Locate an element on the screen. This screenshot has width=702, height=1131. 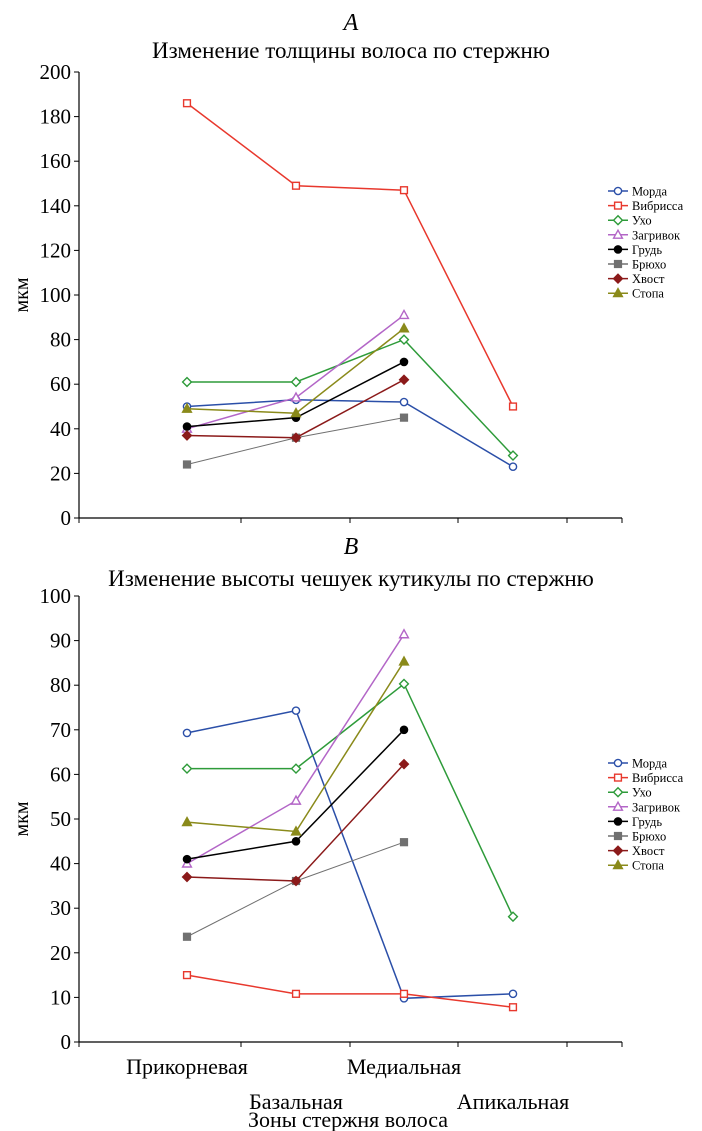
y-tick-label: 70 is located at coordinates (60, 730).